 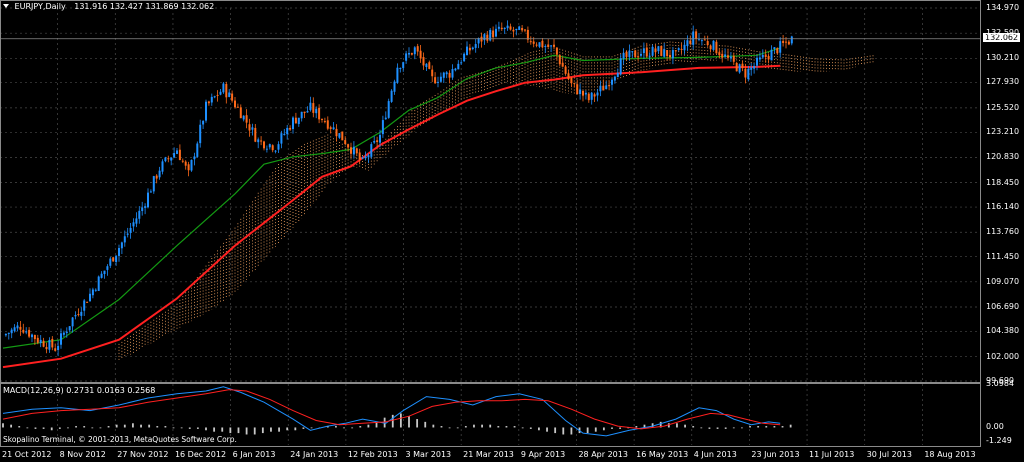 I want to click on time-tick-label: 12 Feb 2013, so click(x=372, y=454).